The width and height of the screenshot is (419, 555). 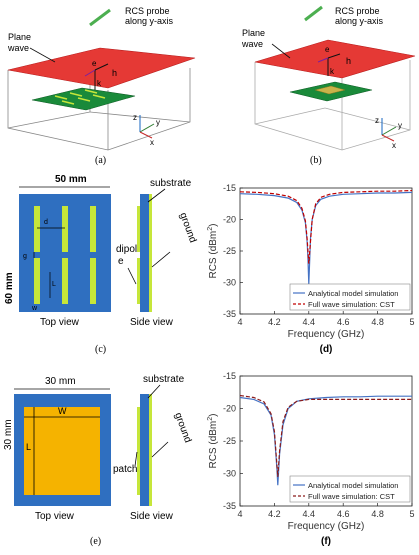 What do you see at coordinates (316, 160) in the screenshot?
I see `caption-b: (b)` at bounding box center [316, 160].